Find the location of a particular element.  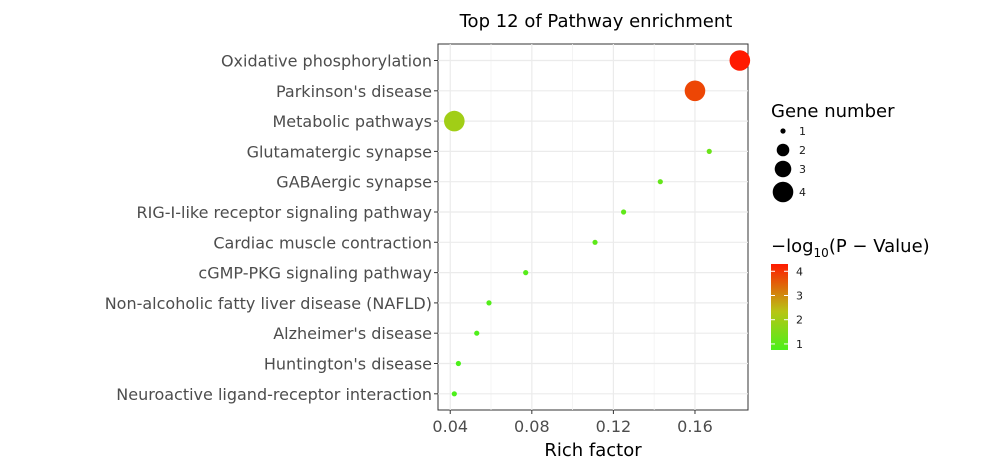

x-tick-label: 0.16 is located at coordinates (695, 426).